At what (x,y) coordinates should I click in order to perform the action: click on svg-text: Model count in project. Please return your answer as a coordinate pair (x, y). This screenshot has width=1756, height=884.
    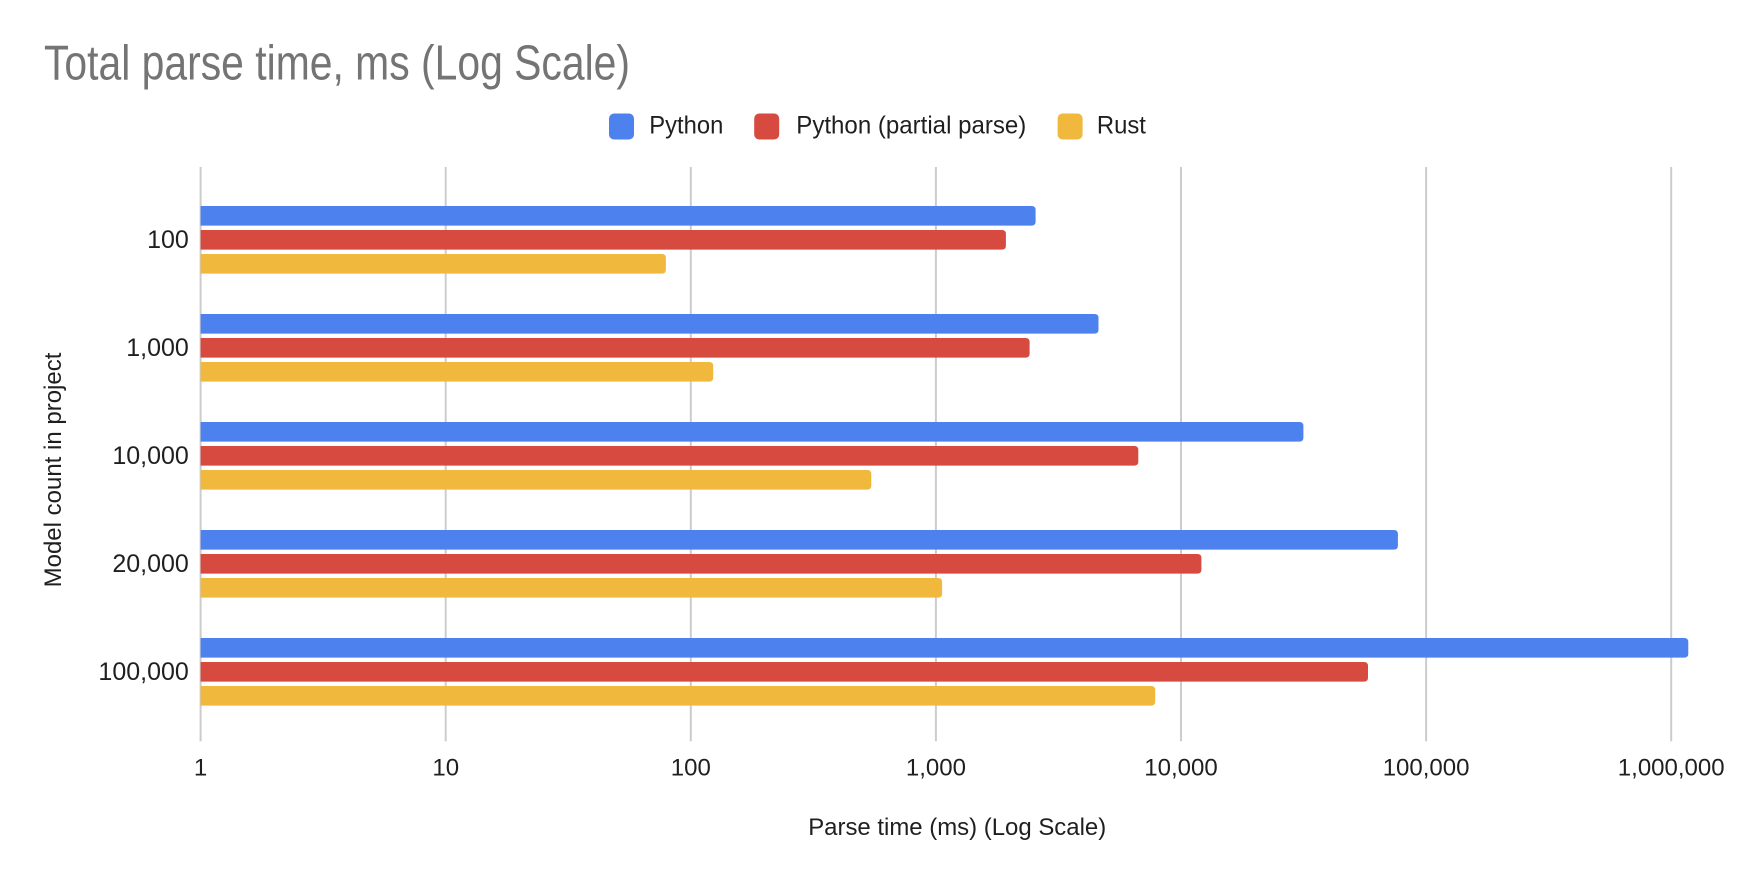
    Looking at the image, I should click on (53, 469).